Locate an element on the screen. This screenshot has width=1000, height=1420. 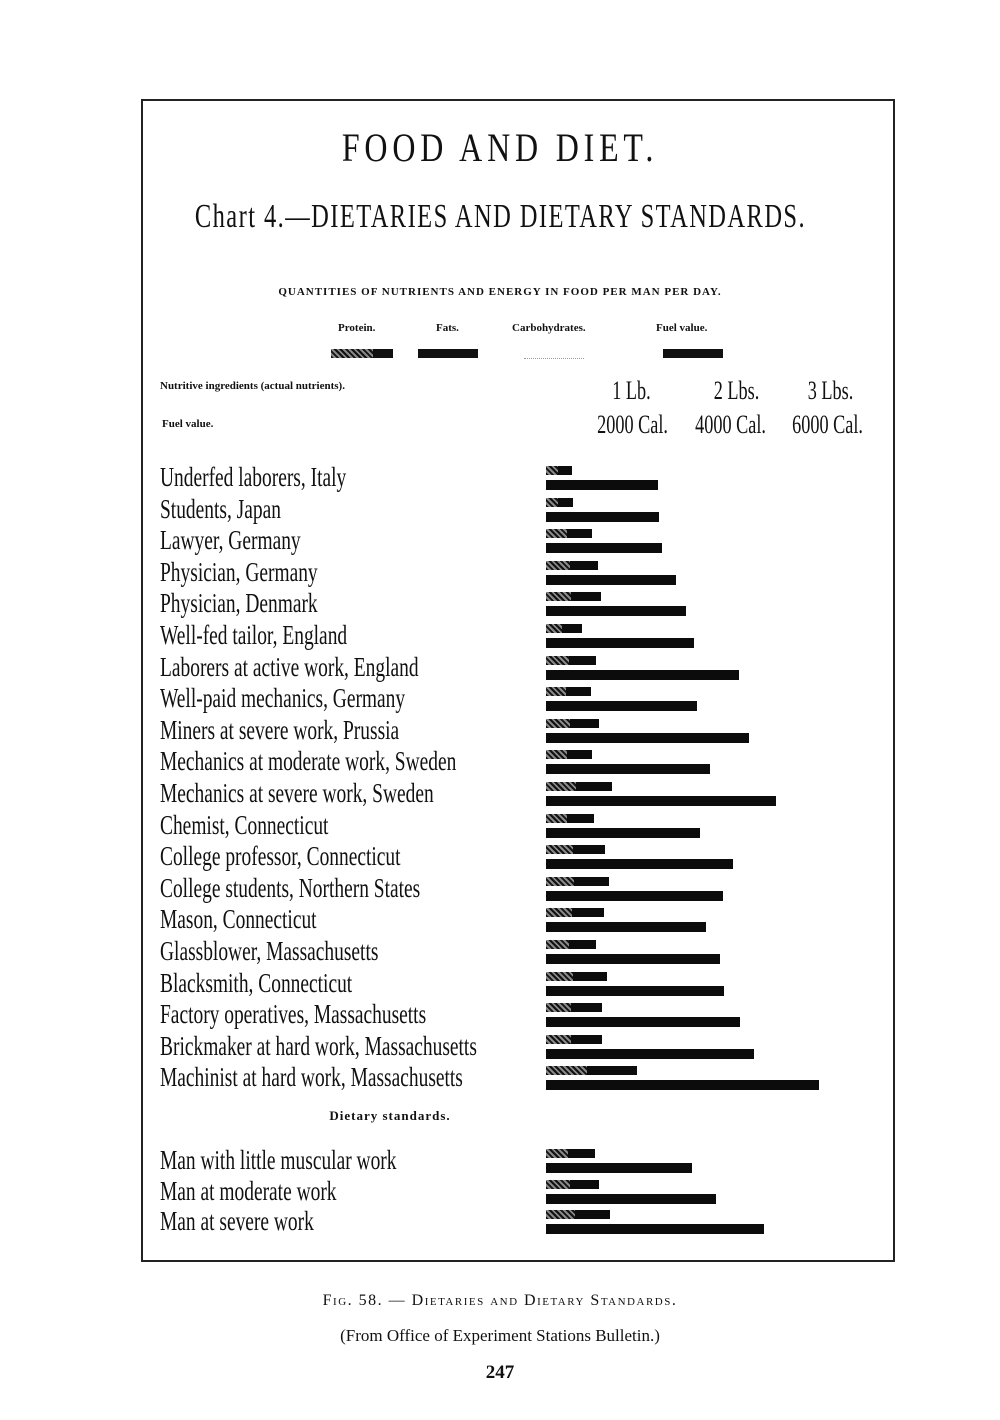
dietary-label: Lawyer, Germany is located at coordinates (230, 540).